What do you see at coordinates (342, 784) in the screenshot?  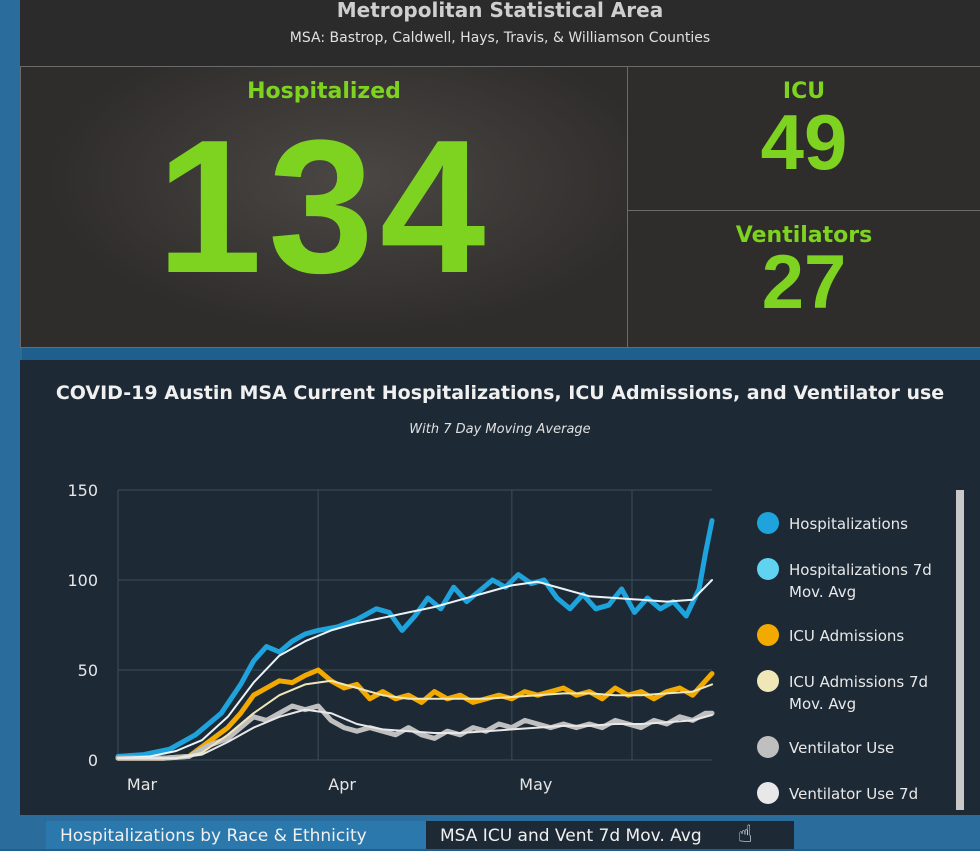 I see `x-tick-label: Apr` at bounding box center [342, 784].